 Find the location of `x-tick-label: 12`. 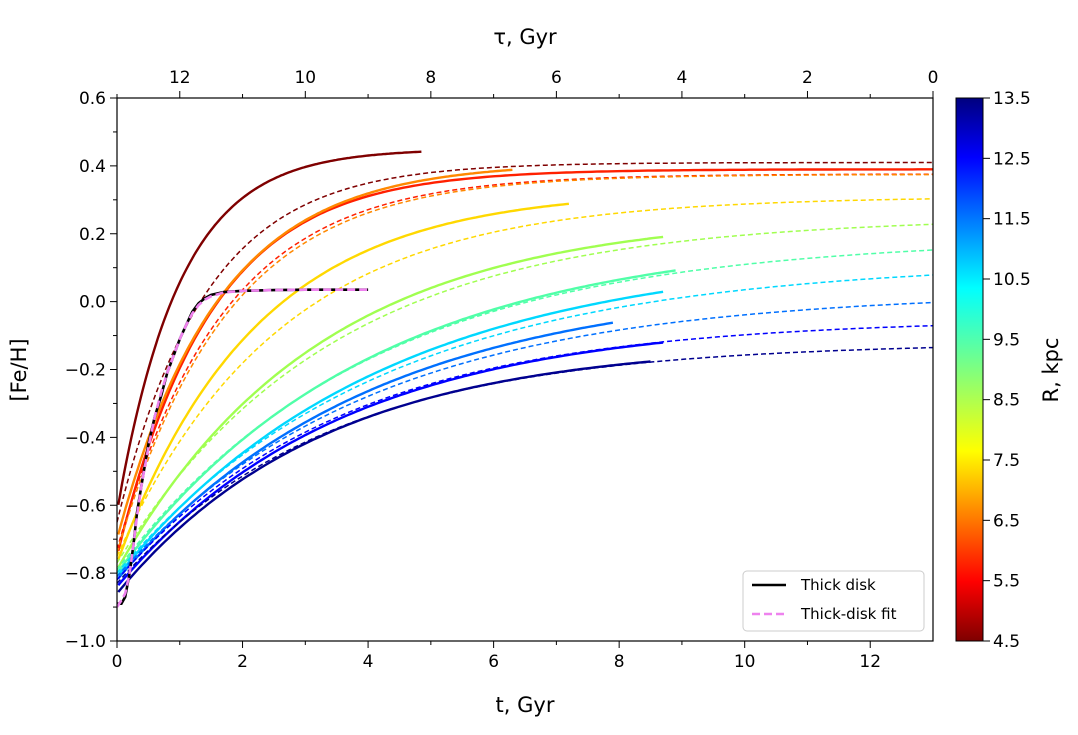

x-tick-label: 12 is located at coordinates (870, 662).